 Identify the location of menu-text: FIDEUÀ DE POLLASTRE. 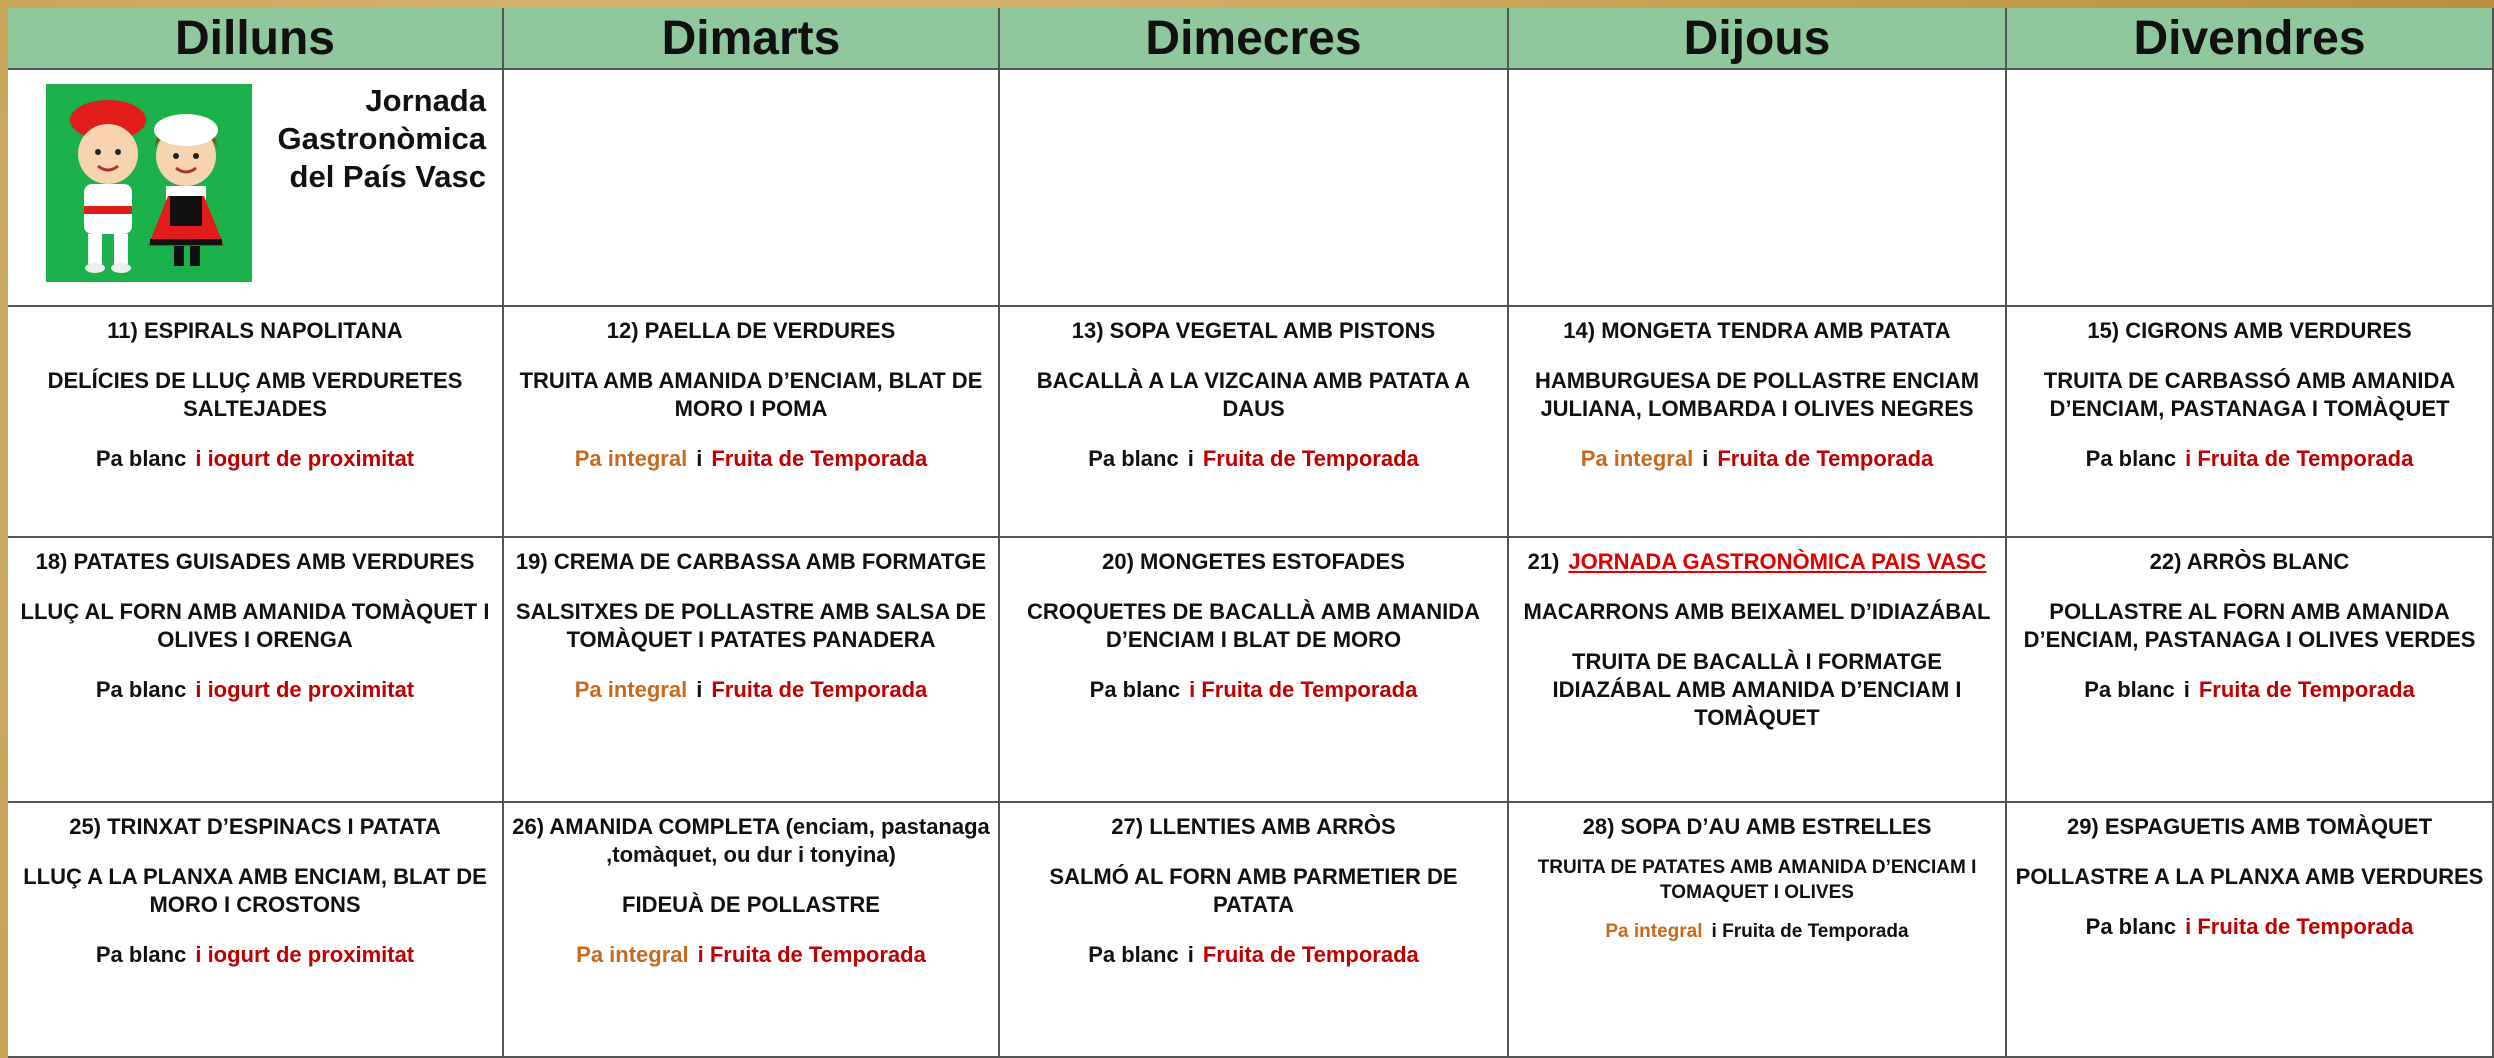
(751, 904).